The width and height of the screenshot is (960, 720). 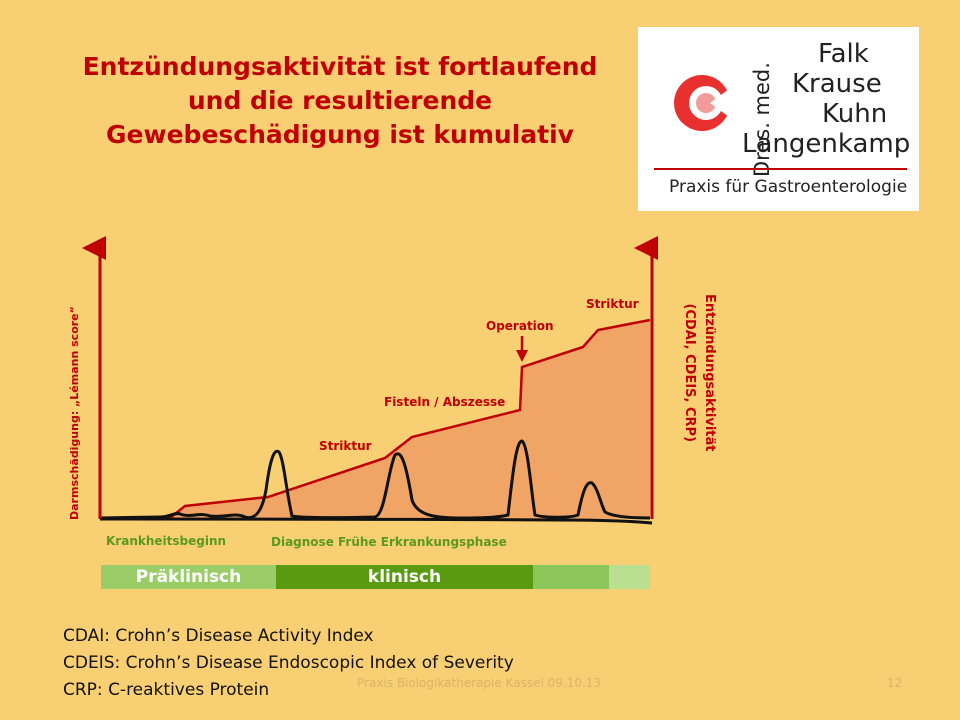 I want to click on phase-bar-preclinical, so click(x=188, y=577).